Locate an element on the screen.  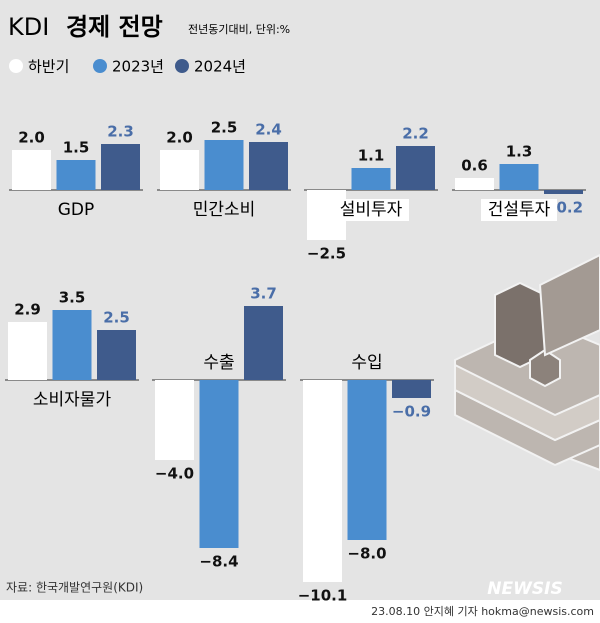
value-label: −4.0 is located at coordinates (174, 474).